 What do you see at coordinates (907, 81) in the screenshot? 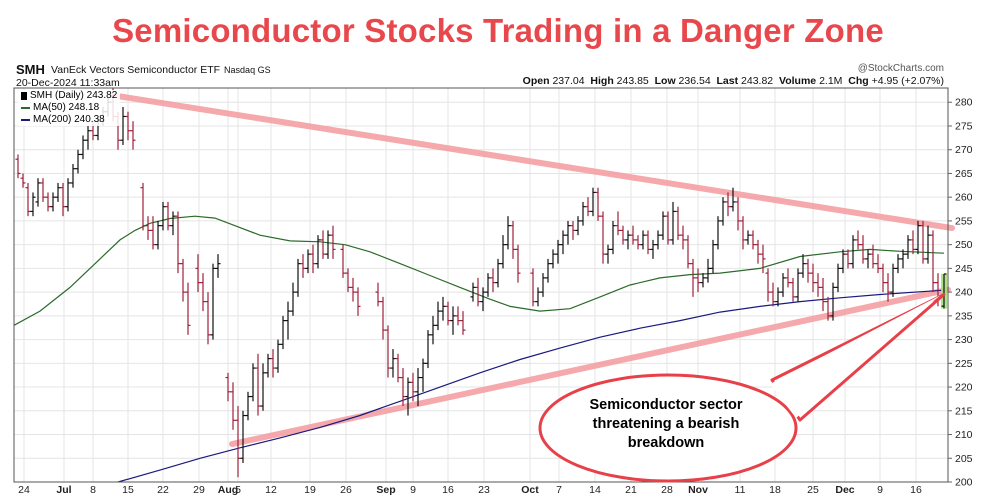
I see `chg-value: +4.95 (+2.07%)` at bounding box center [907, 81].